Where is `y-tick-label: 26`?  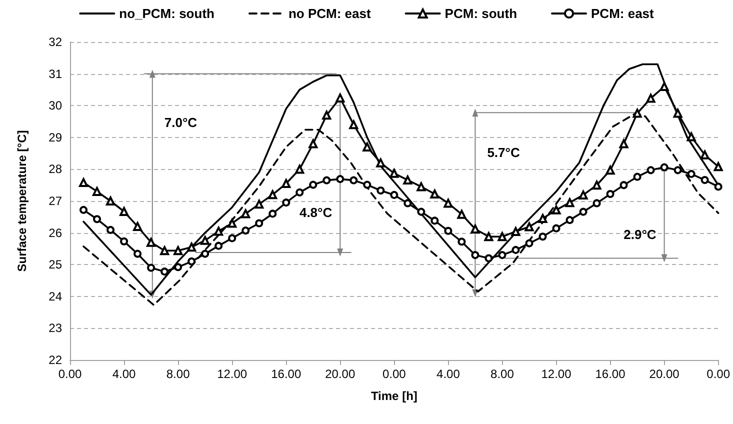
y-tick-label: 26 is located at coordinates (55, 233).